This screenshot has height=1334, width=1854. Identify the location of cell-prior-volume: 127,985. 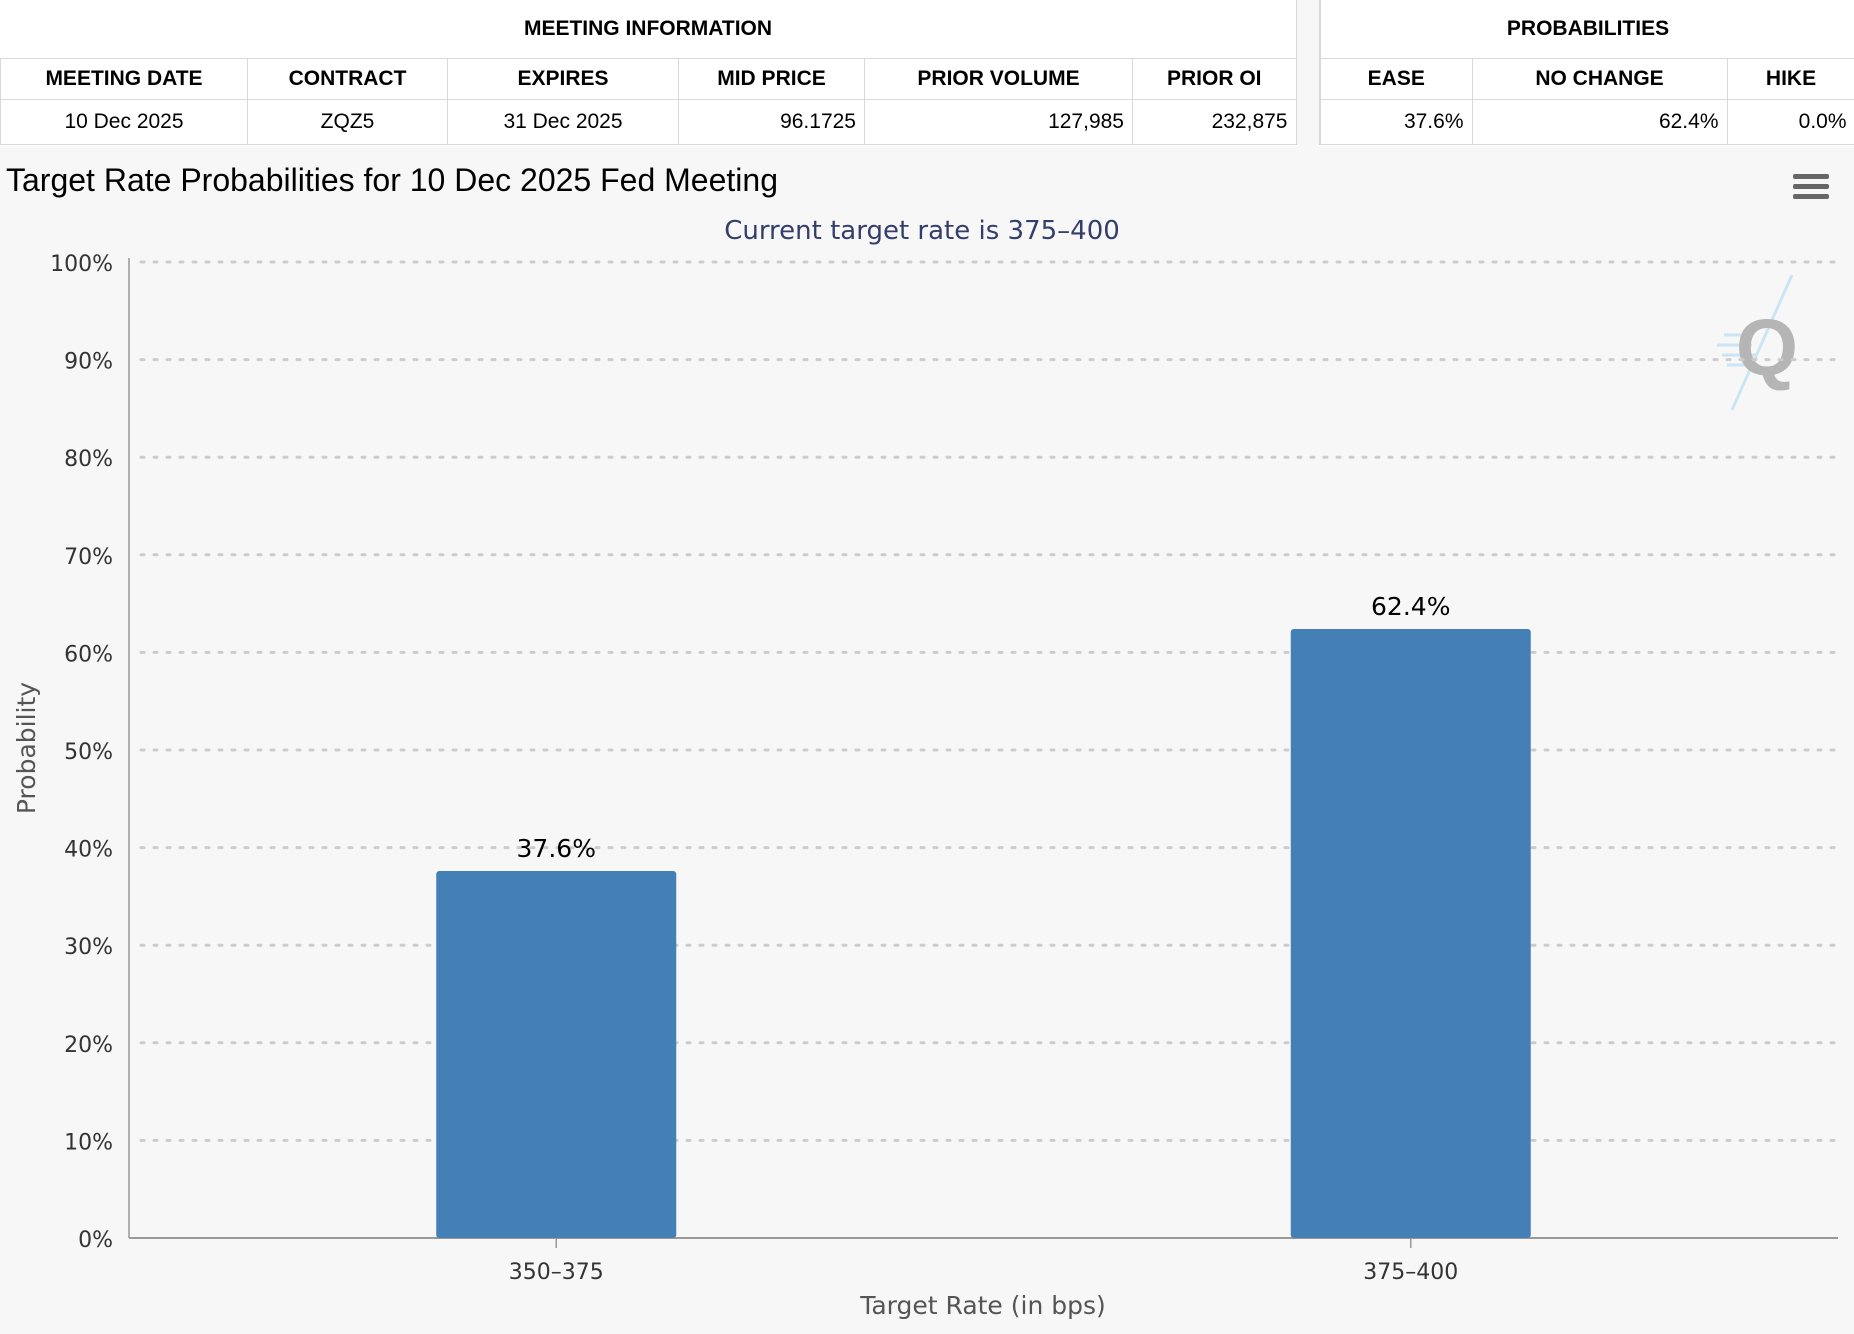
(998, 122).